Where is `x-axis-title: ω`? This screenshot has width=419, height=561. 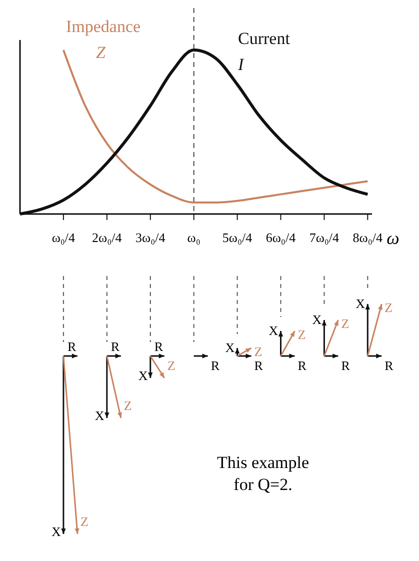 x-axis-title: ω is located at coordinates (393, 238).